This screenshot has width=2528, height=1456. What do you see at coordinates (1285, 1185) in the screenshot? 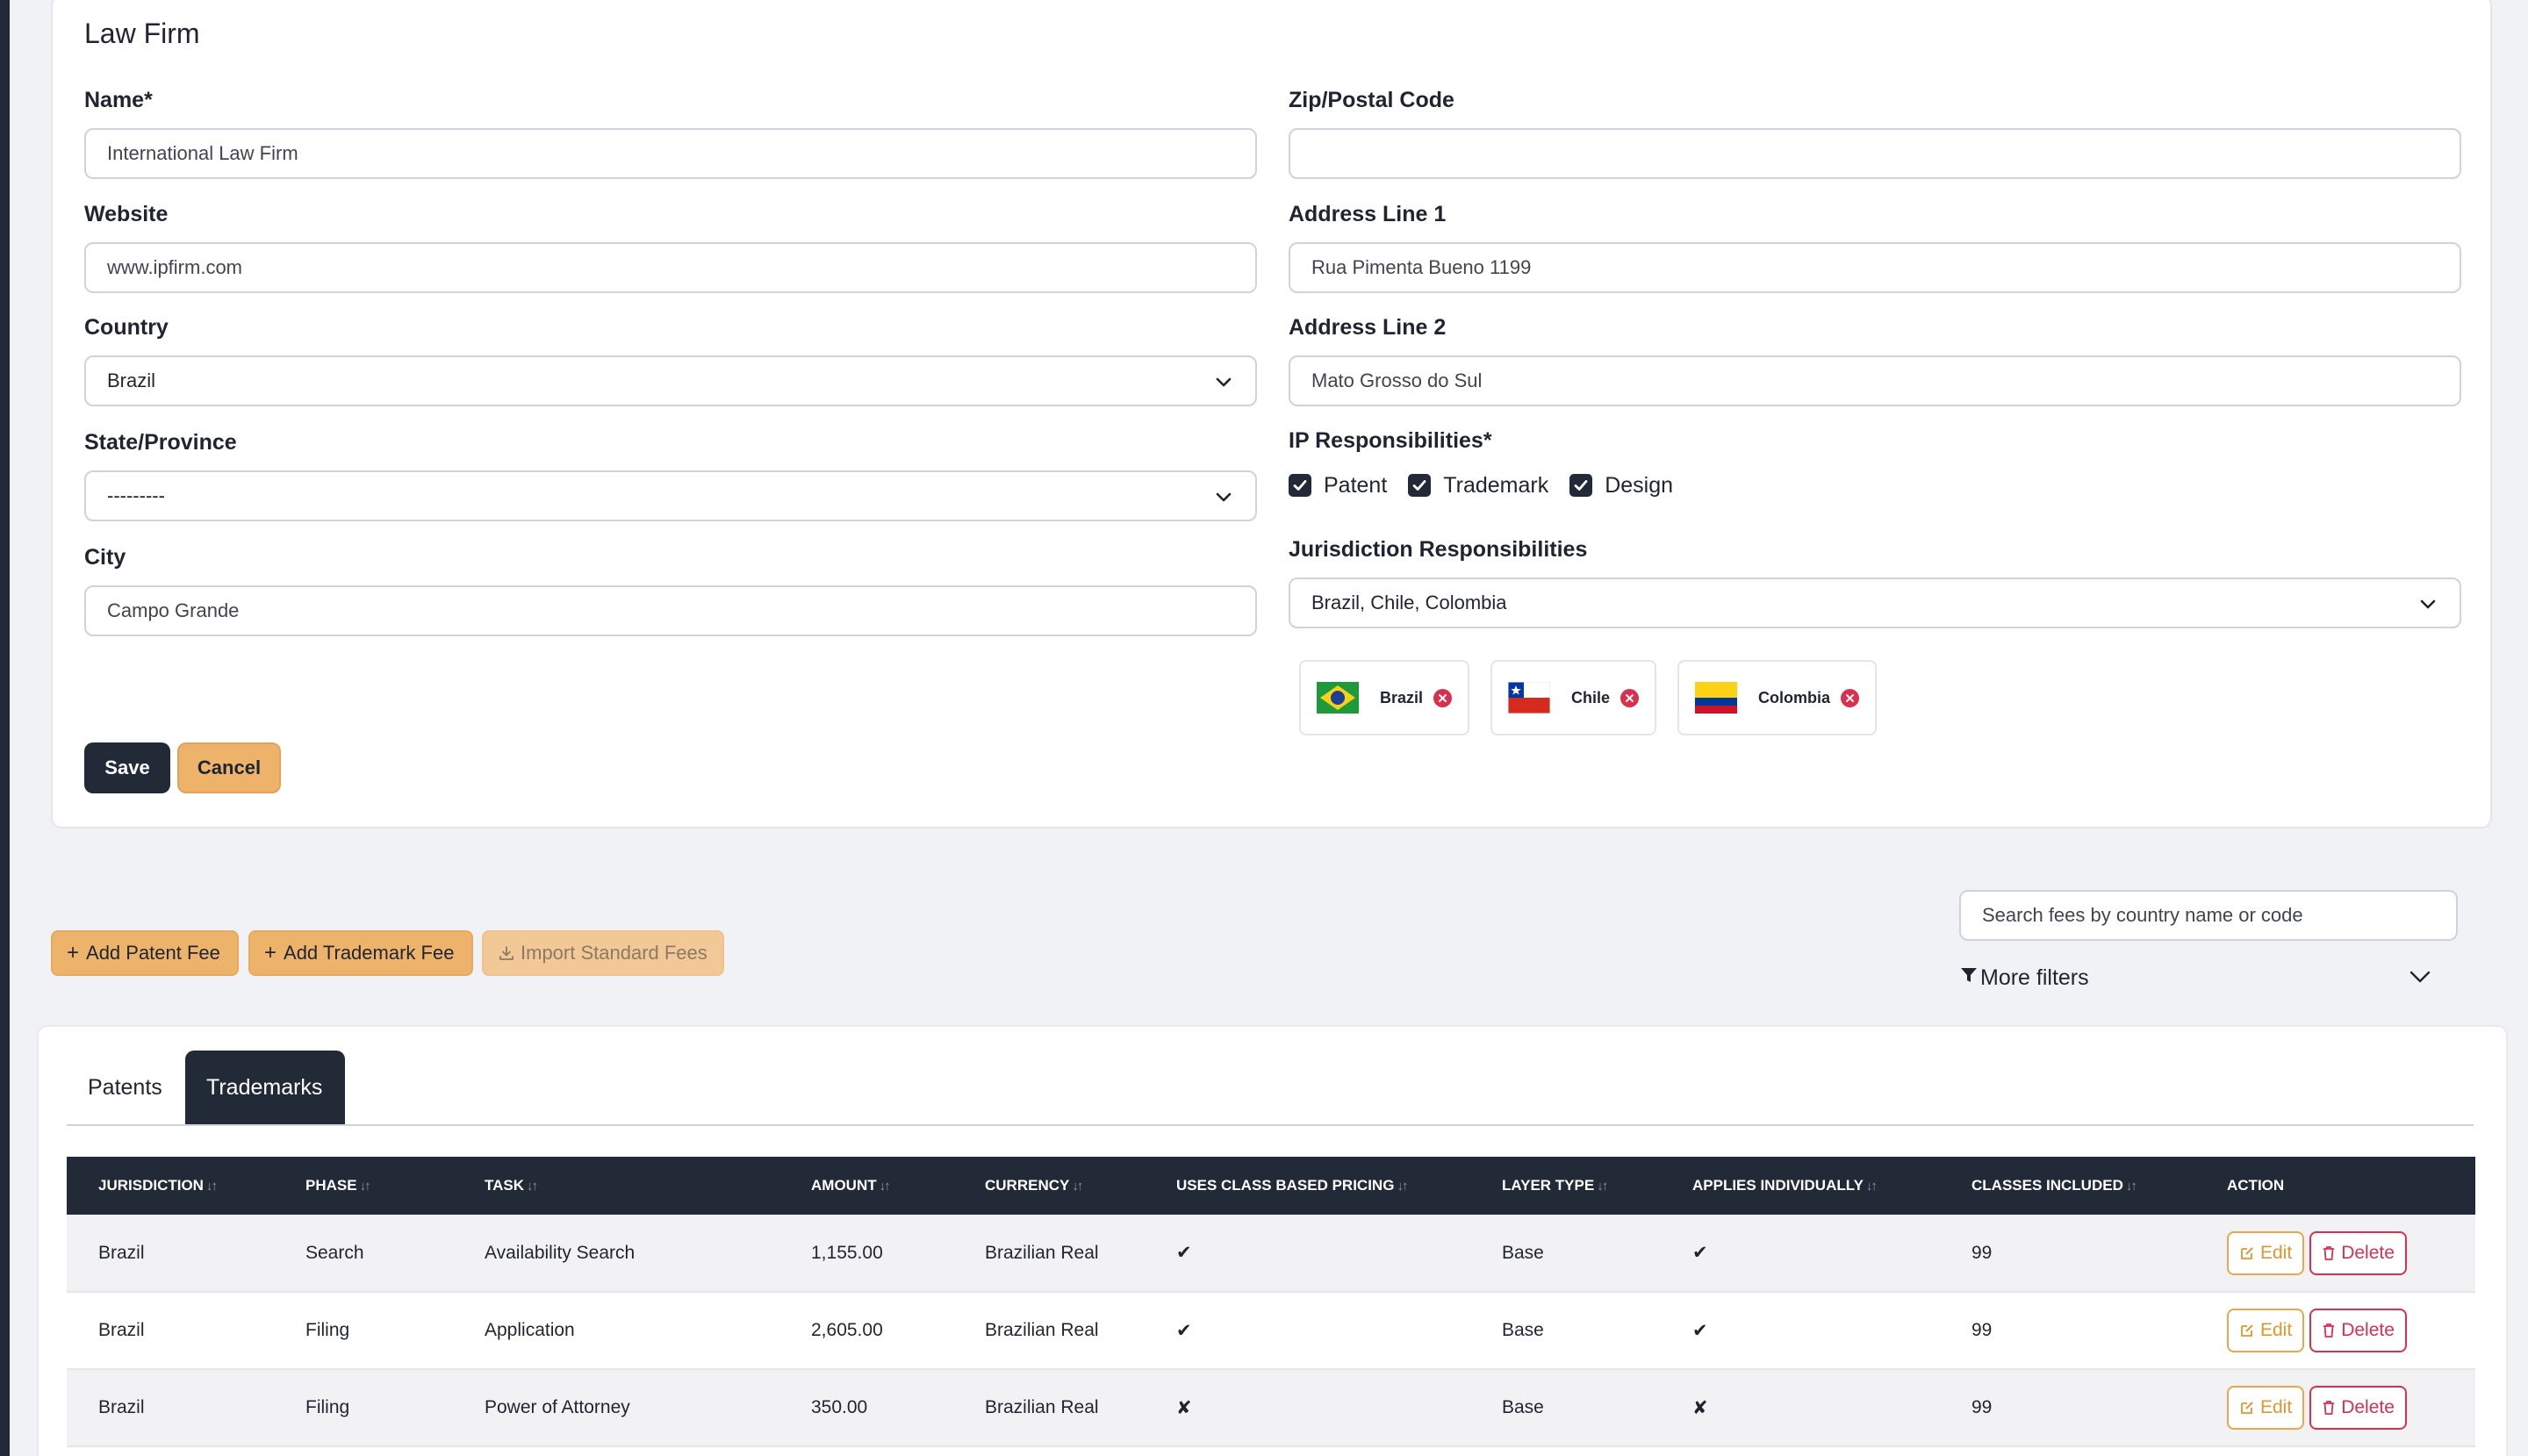
I see `header-label: Uses Class Based Pricing` at bounding box center [1285, 1185].